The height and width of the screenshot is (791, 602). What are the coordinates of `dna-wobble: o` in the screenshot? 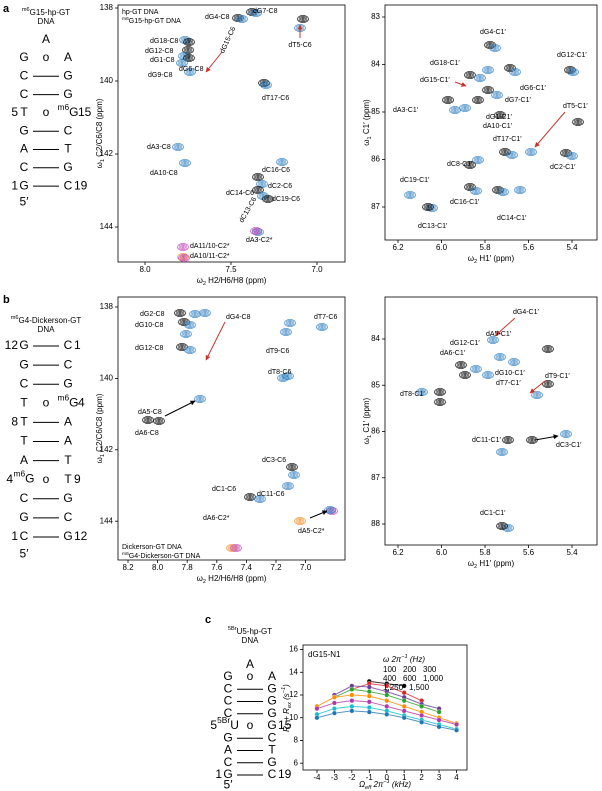 It's located at (250, 725).